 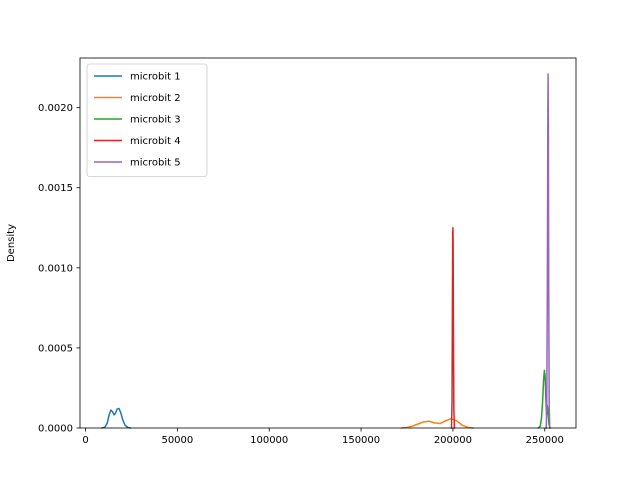 What do you see at coordinates (55, 348) in the screenshot?
I see `y-tick-label: 0.0005` at bounding box center [55, 348].